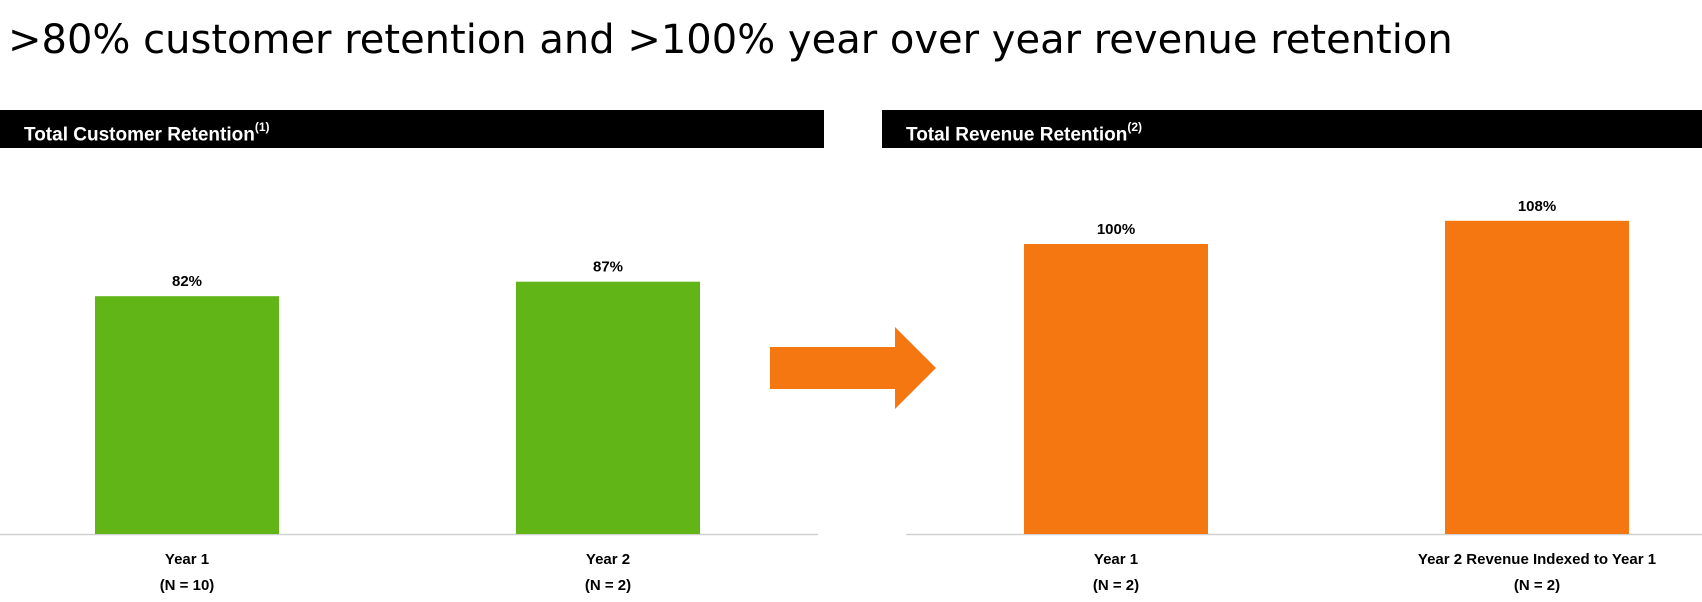 The height and width of the screenshot is (602, 1702). What do you see at coordinates (853, 368) in the screenshot?
I see `right-arrow-icon` at bounding box center [853, 368].